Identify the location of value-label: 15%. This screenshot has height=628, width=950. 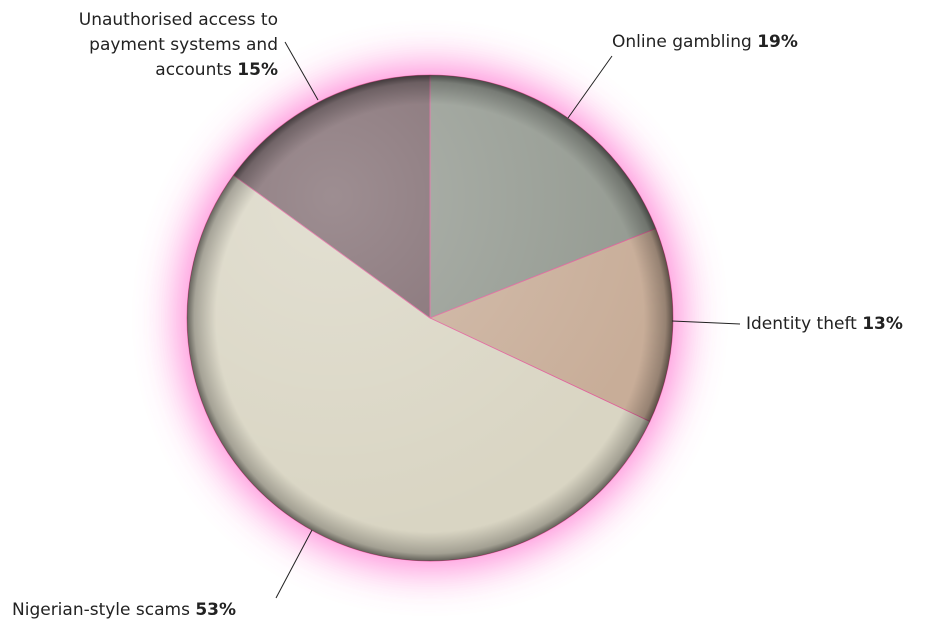
(257, 70).